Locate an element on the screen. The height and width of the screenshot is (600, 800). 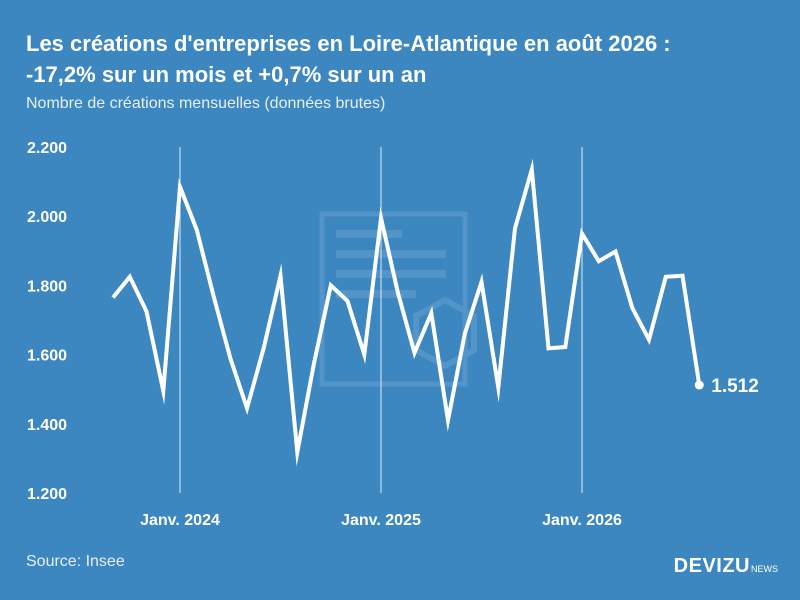
x-tick-label: Janv. 2025 is located at coordinates (381, 520).